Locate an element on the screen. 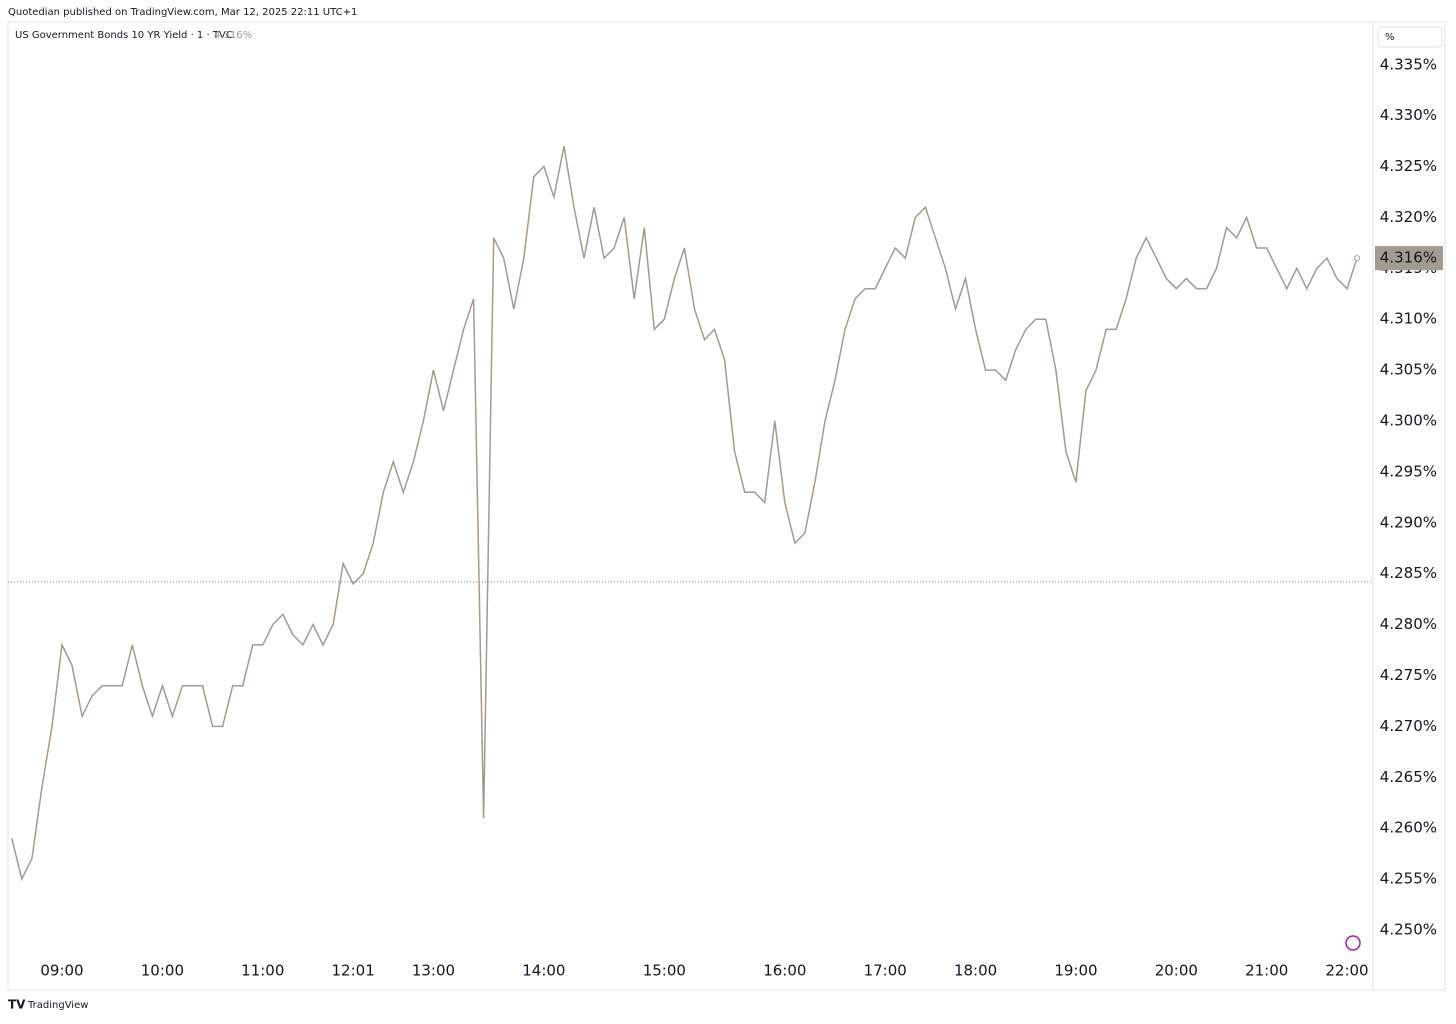  legend-price: 4.316% is located at coordinates (233, 35).